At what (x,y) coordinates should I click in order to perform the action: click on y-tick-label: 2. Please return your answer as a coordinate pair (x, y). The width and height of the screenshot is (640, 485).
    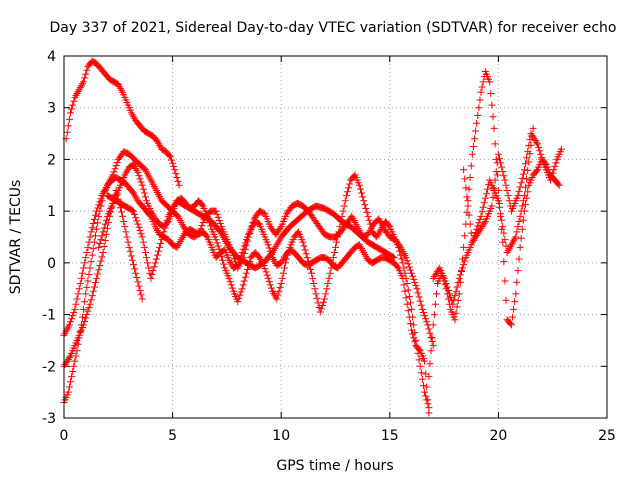
    Looking at the image, I should click on (51, 160).